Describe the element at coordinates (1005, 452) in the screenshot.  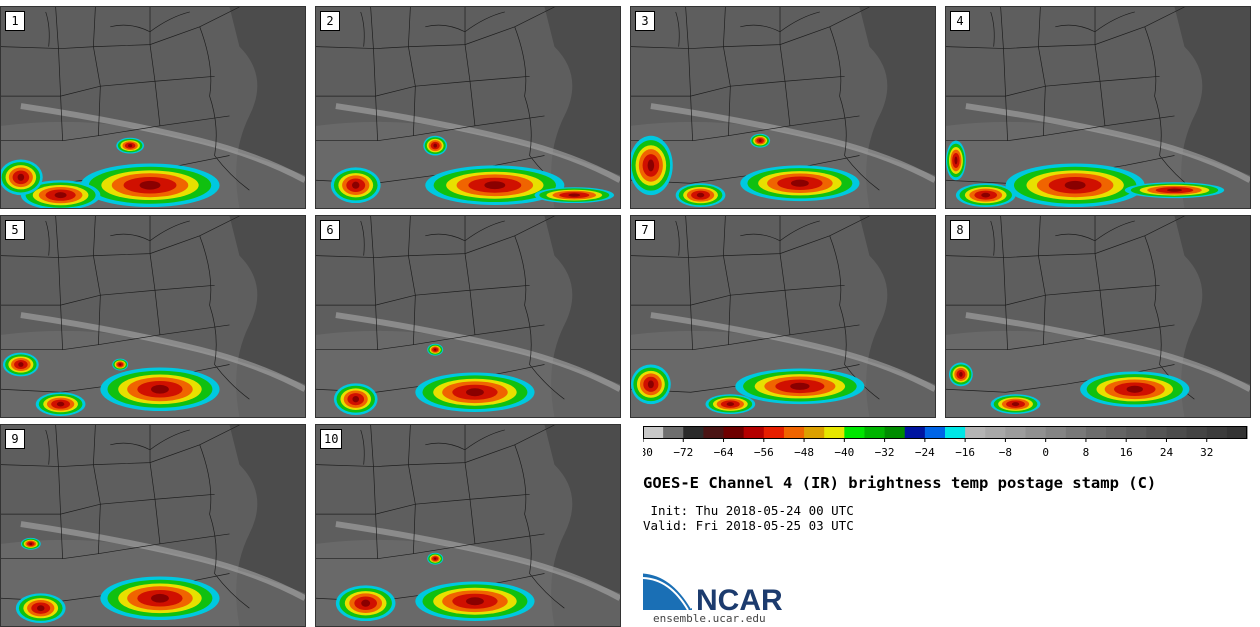
I see `colorbar-tick-label: −8` at that location.